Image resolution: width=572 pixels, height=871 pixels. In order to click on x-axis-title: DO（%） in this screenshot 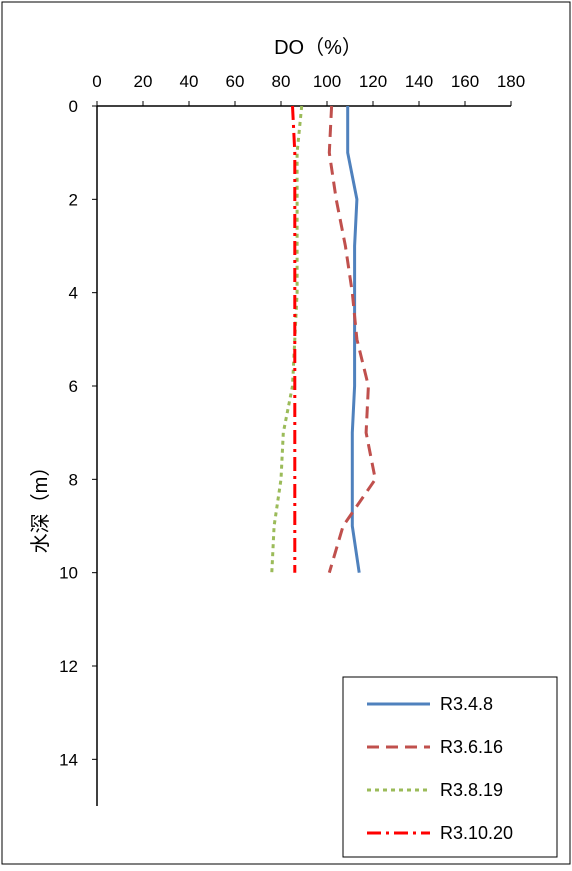, I will do `click(318, 47)`.